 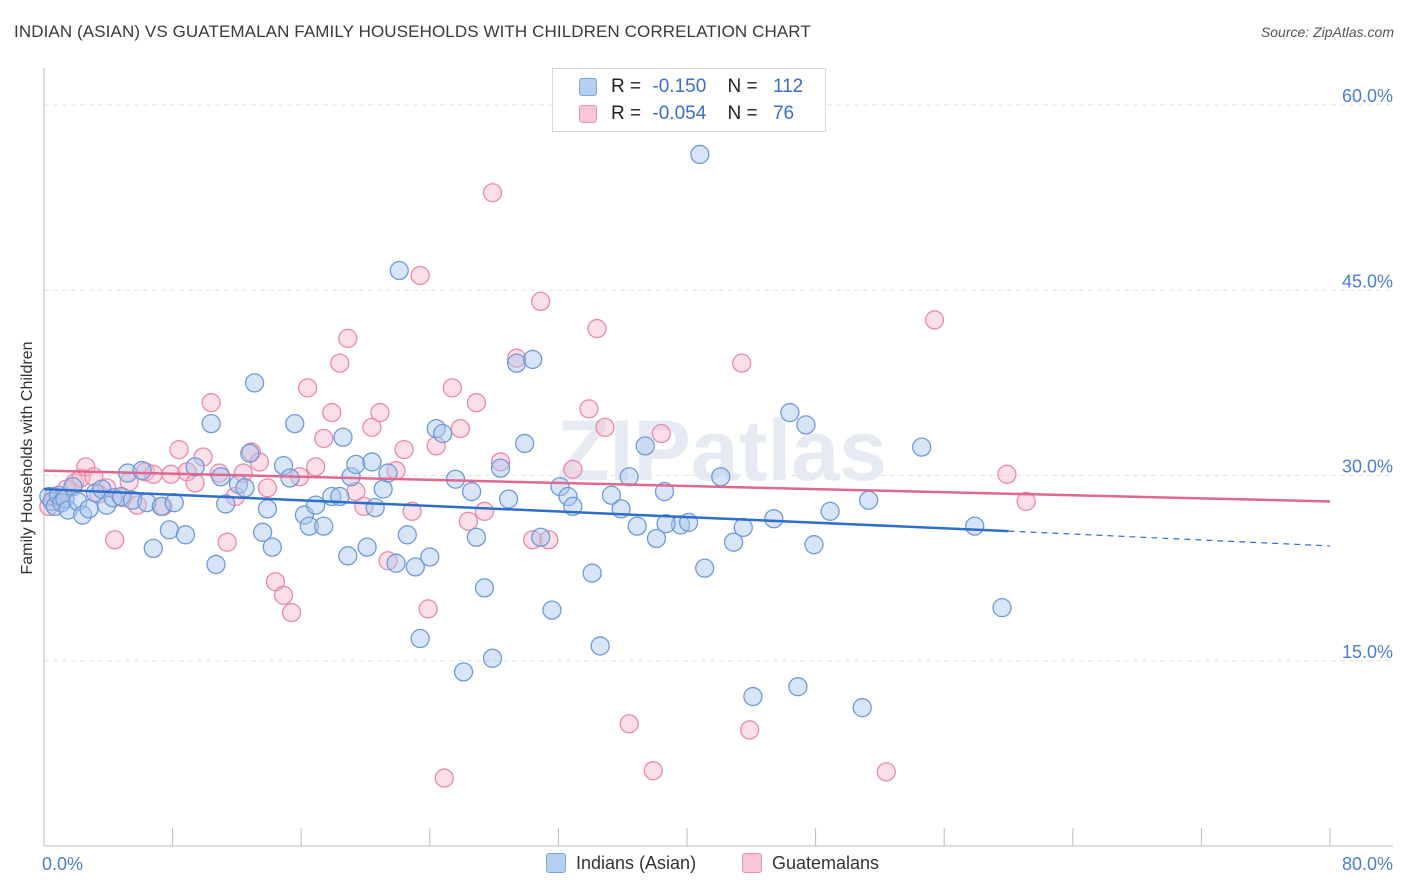 What do you see at coordinates (556, 863) in the screenshot?
I see `bottom-legend-swatch-blue` at bounding box center [556, 863].